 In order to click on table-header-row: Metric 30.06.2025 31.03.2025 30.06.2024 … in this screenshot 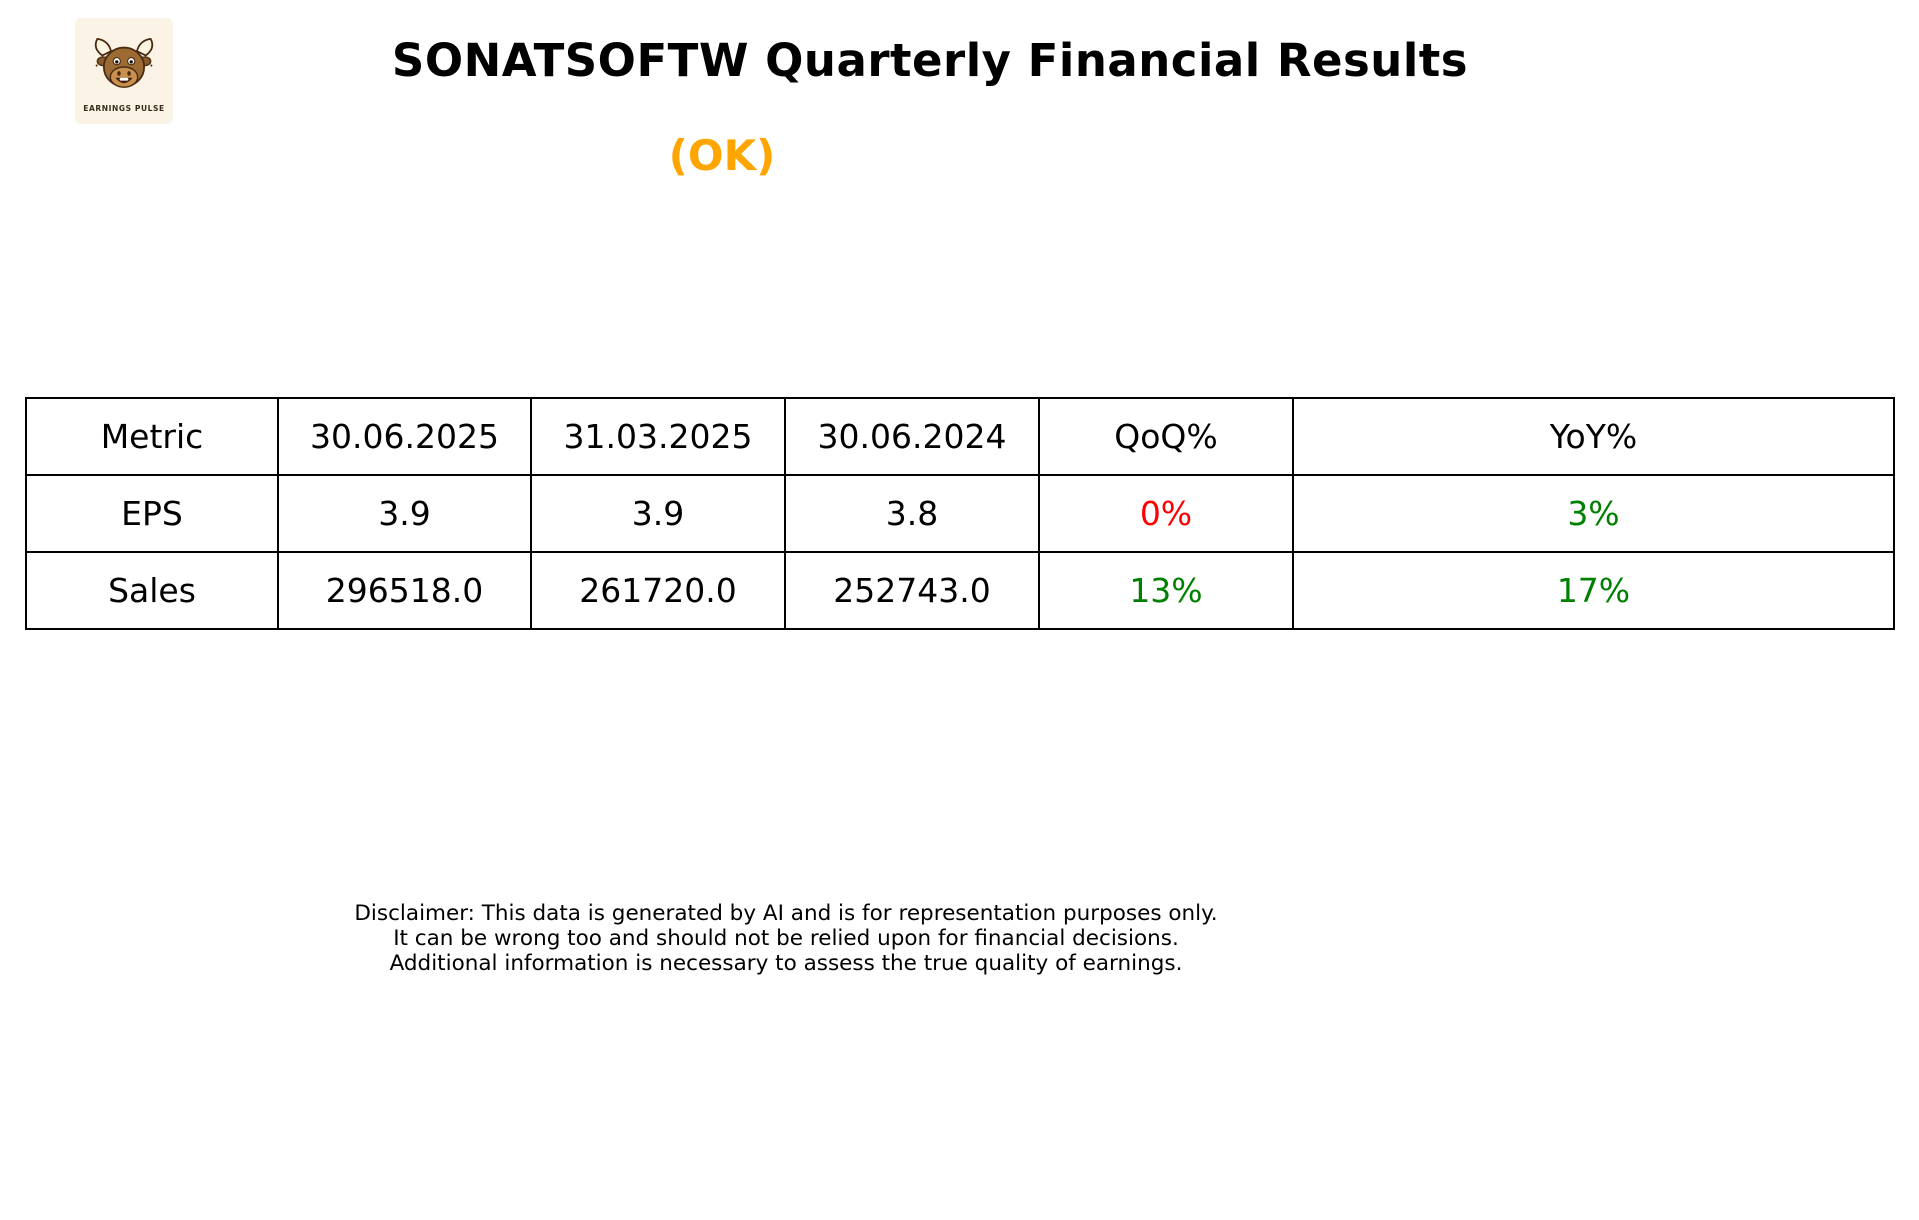, I will do `click(960, 436)`.